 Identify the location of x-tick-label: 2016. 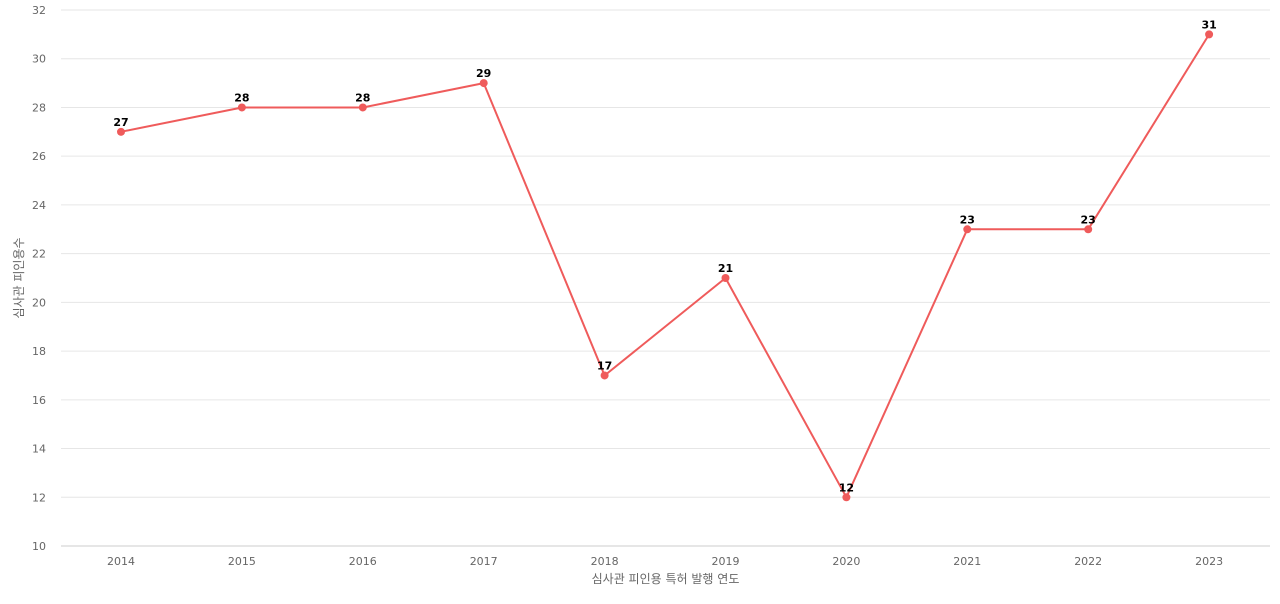
(363, 561).